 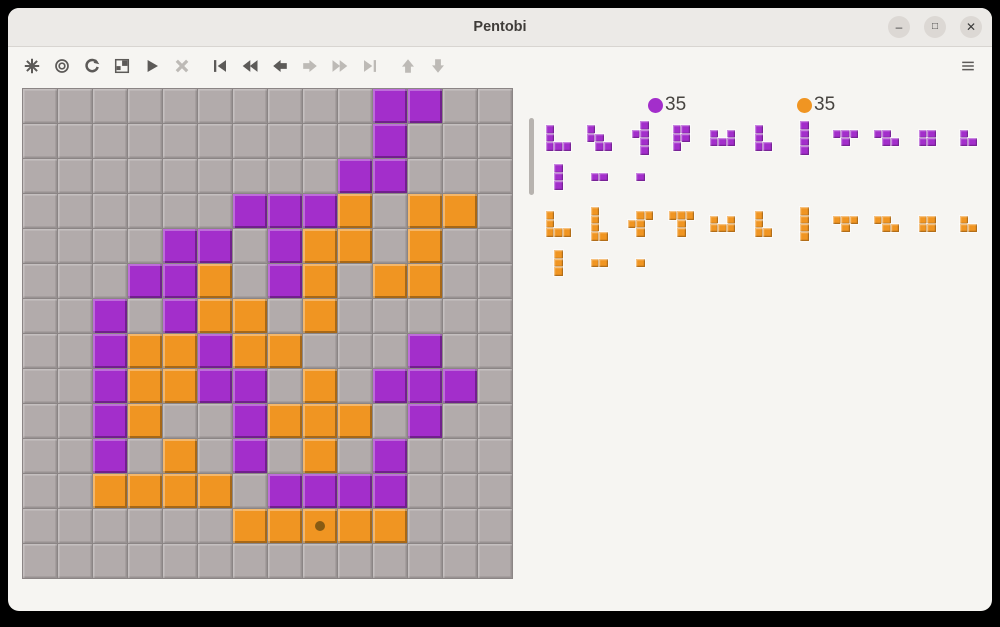 What do you see at coordinates (558, 177) in the screenshot?
I see `piece-purple-I3` at bounding box center [558, 177].